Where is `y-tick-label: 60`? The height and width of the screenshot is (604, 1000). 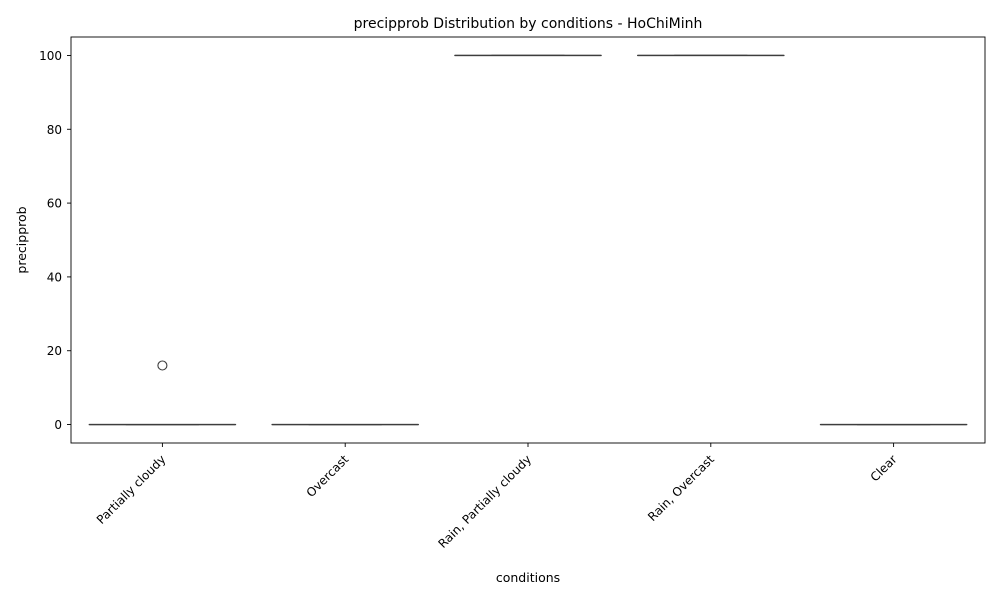 y-tick-label: 60 is located at coordinates (54, 204).